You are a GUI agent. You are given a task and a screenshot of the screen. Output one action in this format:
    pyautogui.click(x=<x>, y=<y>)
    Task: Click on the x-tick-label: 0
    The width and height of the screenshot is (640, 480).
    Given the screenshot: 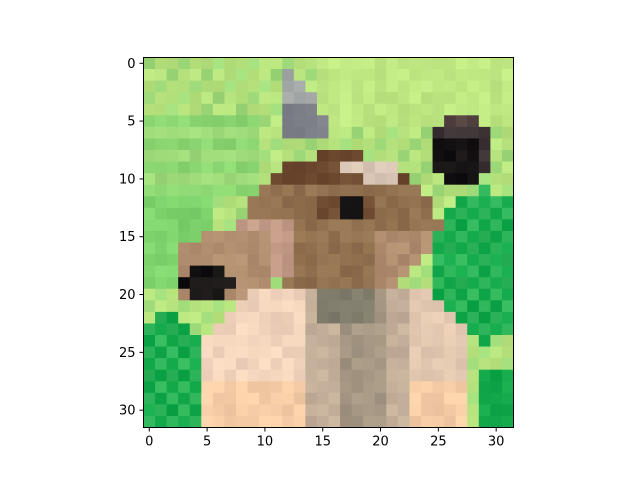 What is the action you would take?
    pyautogui.click(x=149, y=442)
    